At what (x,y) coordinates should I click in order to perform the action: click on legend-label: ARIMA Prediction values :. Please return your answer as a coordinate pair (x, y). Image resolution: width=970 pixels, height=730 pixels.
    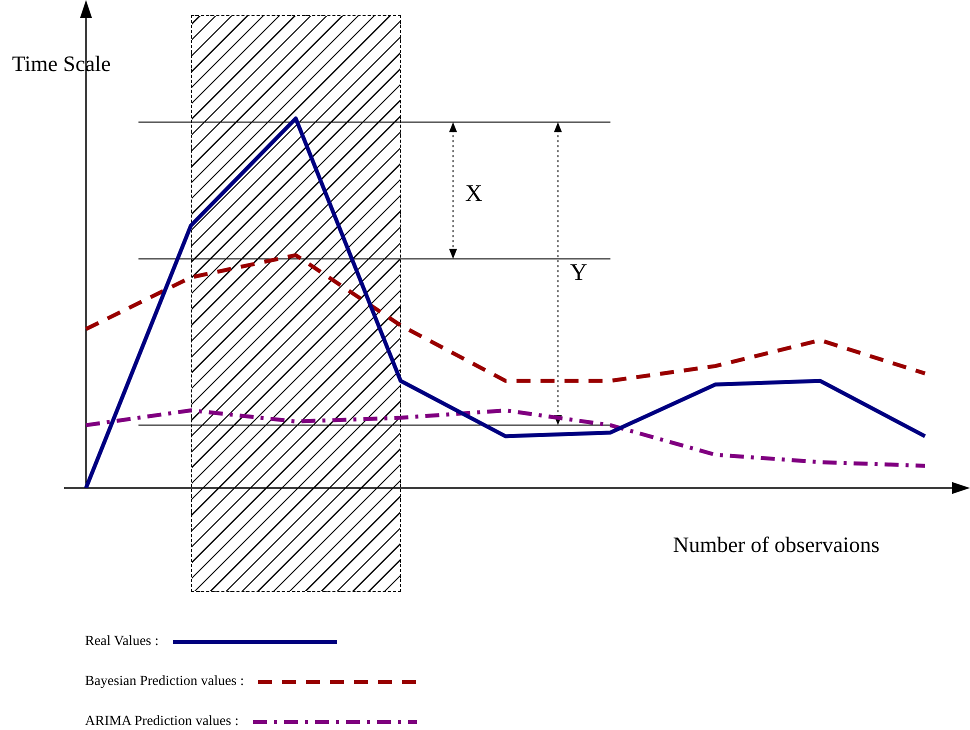
    Looking at the image, I should click on (162, 722).